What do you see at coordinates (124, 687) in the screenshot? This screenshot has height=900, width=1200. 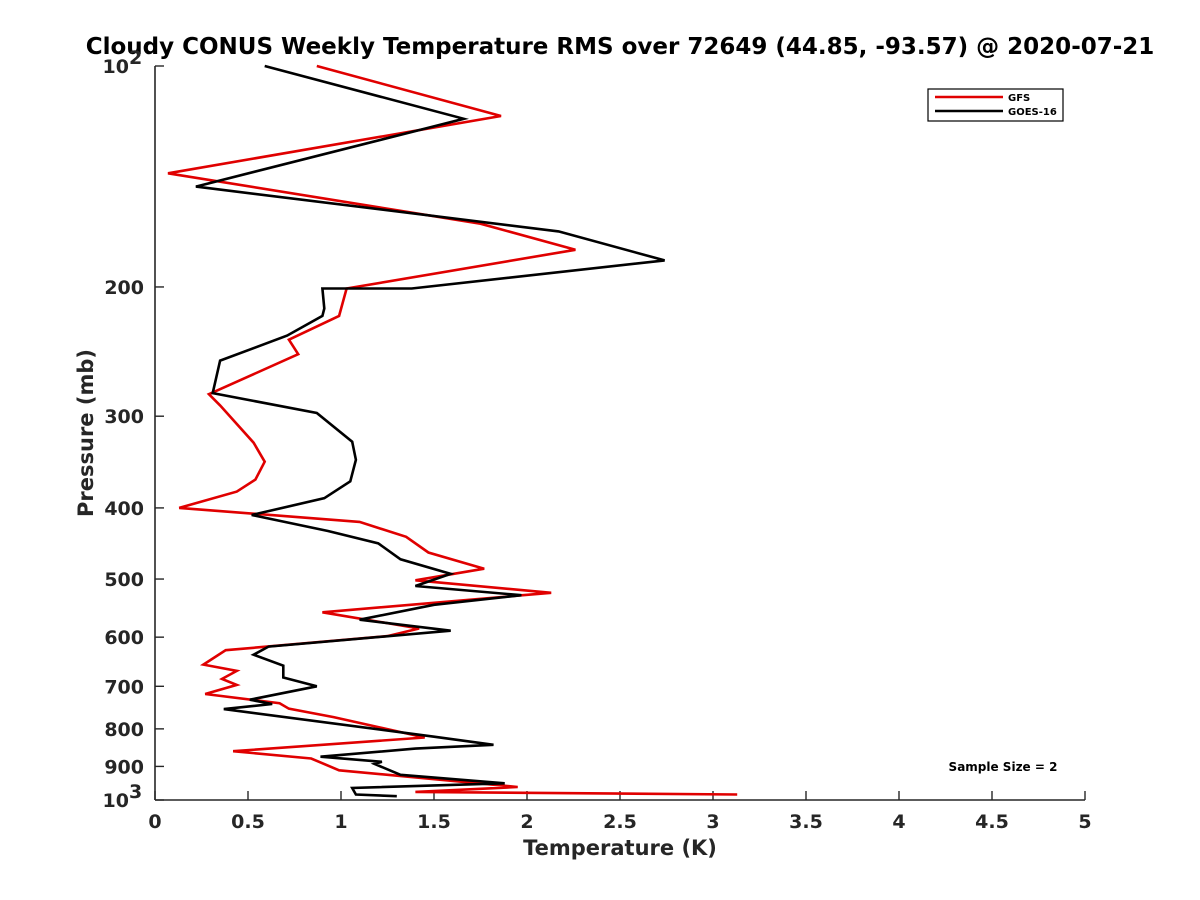 I see `y-tick-label: 700` at bounding box center [124, 687].